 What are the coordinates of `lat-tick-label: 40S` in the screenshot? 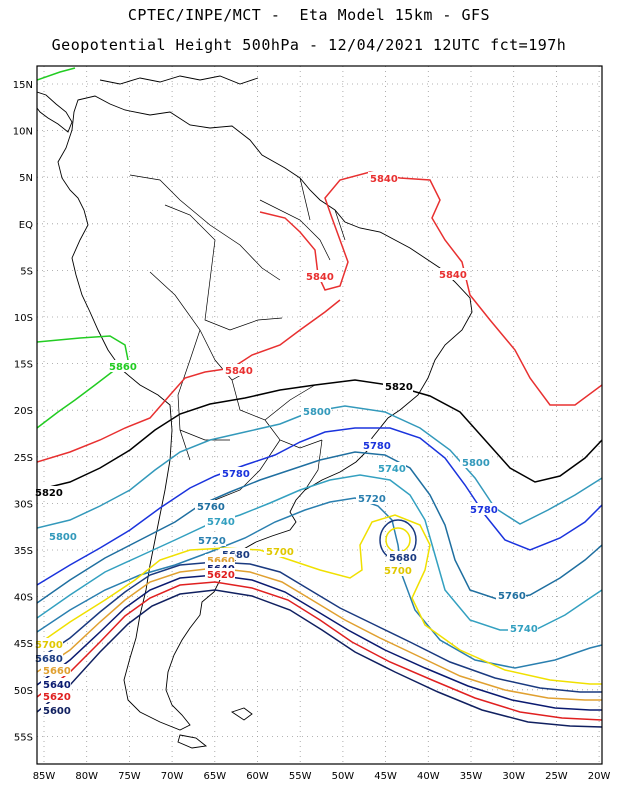 It's located at (23, 598).